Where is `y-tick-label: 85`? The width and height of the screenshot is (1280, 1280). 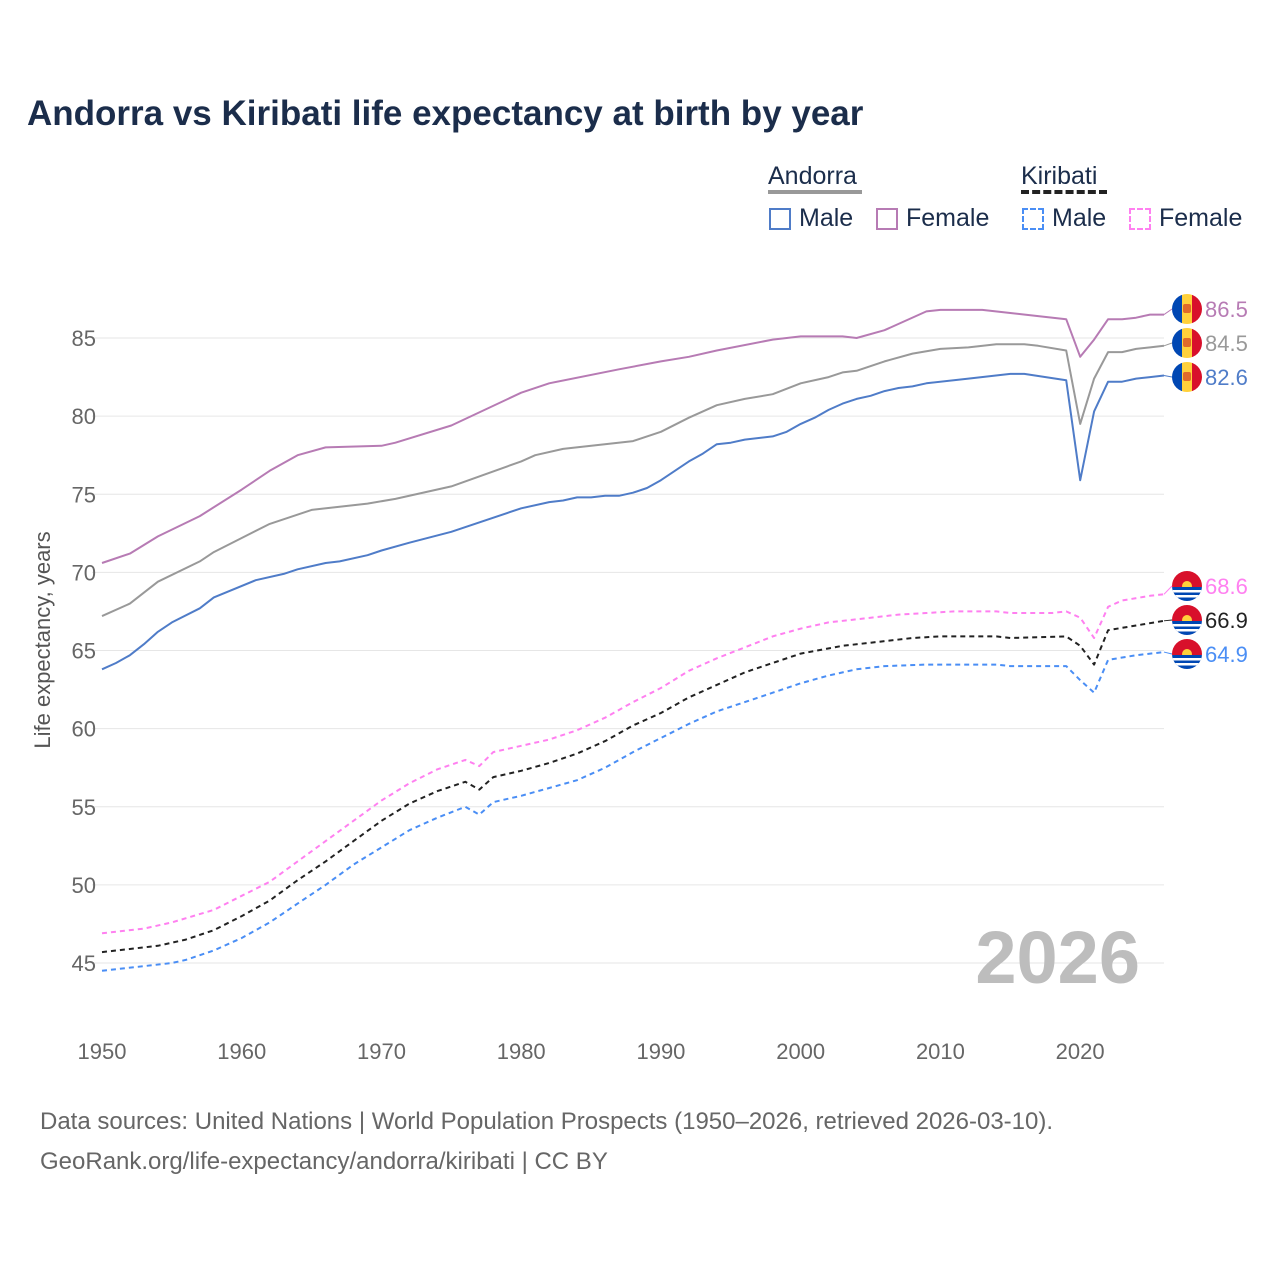
y-tick-label: 85 is located at coordinates (84, 338).